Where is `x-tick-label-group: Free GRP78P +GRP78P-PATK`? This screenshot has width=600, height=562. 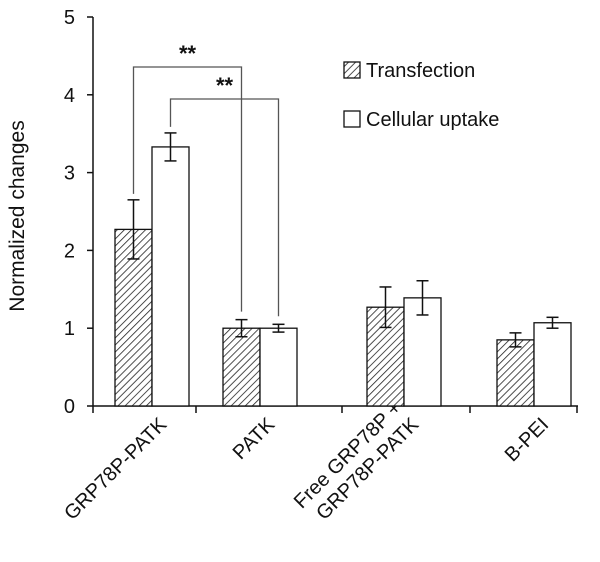
x-tick-label-group: Free GRP78P +GRP78P-PATK is located at coordinates (357, 461).